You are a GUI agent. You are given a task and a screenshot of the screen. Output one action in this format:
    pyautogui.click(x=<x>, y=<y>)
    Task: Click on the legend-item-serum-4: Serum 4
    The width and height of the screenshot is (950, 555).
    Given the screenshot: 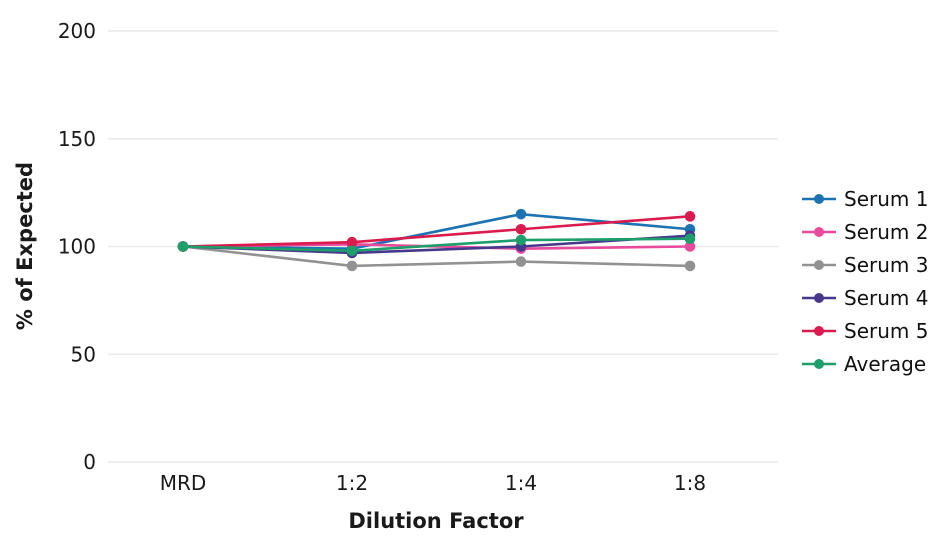 What is the action you would take?
    pyautogui.click(x=864, y=298)
    